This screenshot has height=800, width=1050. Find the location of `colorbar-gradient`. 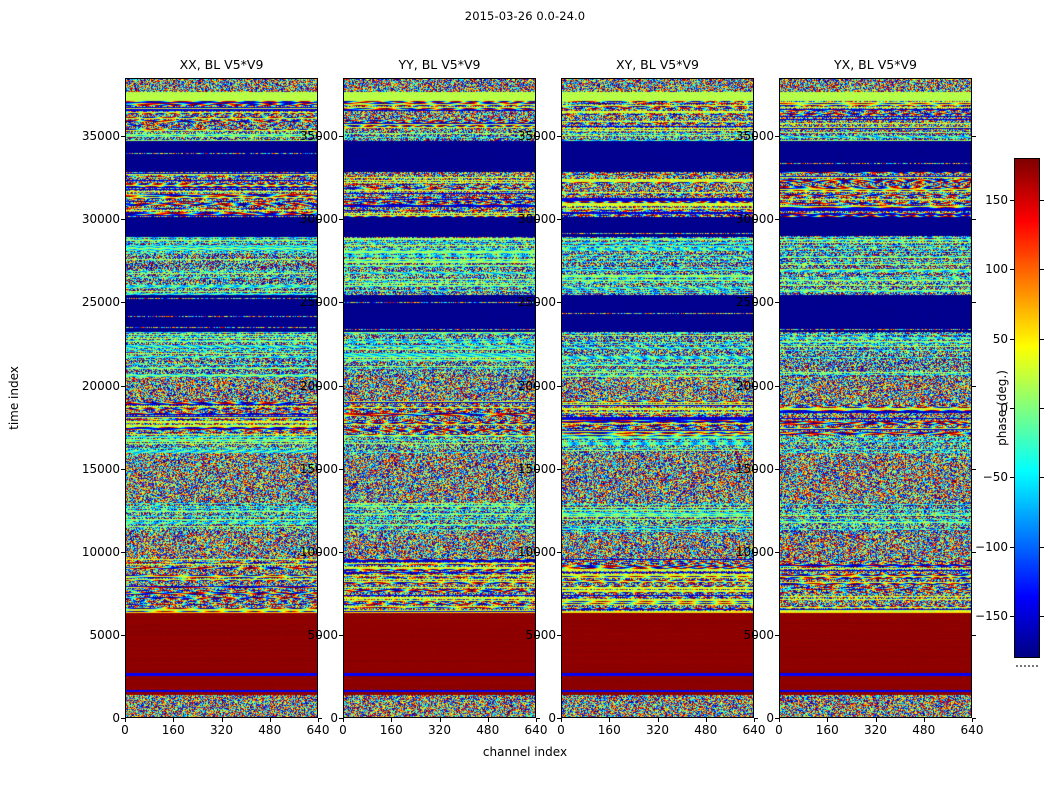

colorbar-gradient is located at coordinates (1027, 408).